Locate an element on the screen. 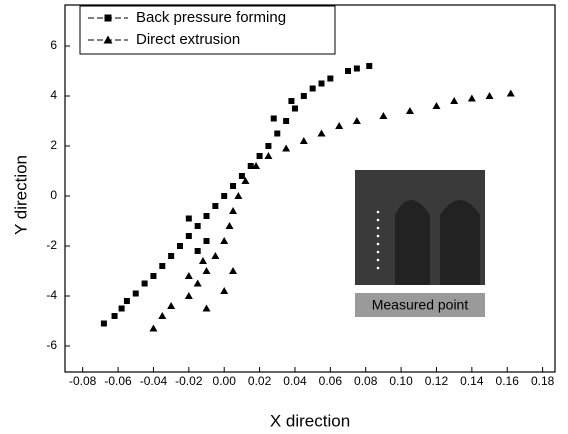  inset-shape is located at coordinates (437, 242).